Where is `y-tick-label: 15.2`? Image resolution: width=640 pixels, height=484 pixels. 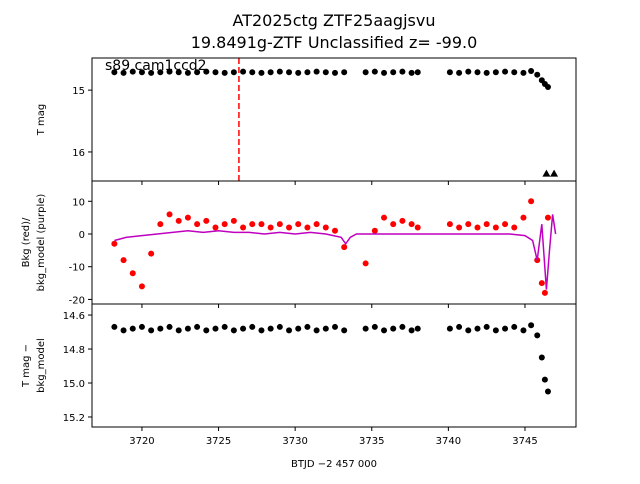
y-tick-label: 15.2 is located at coordinates (74, 418).